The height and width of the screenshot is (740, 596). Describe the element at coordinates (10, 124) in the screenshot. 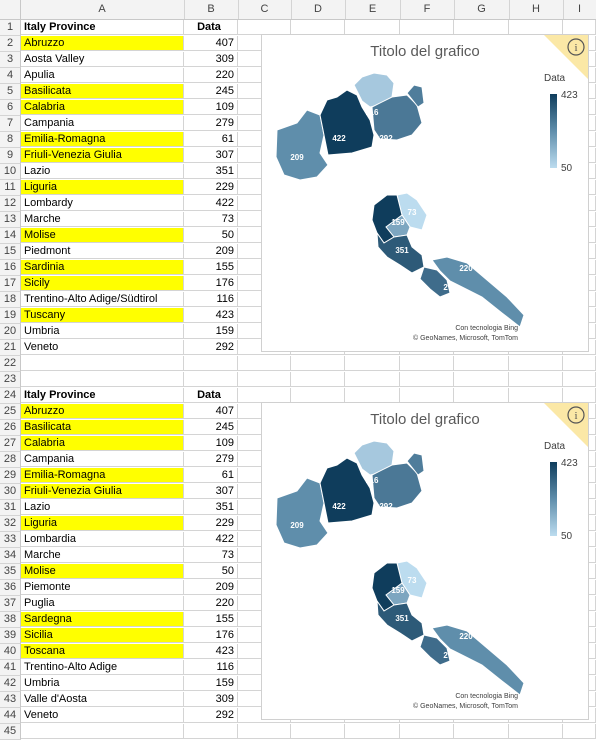

I see `row-number: 7` at that location.